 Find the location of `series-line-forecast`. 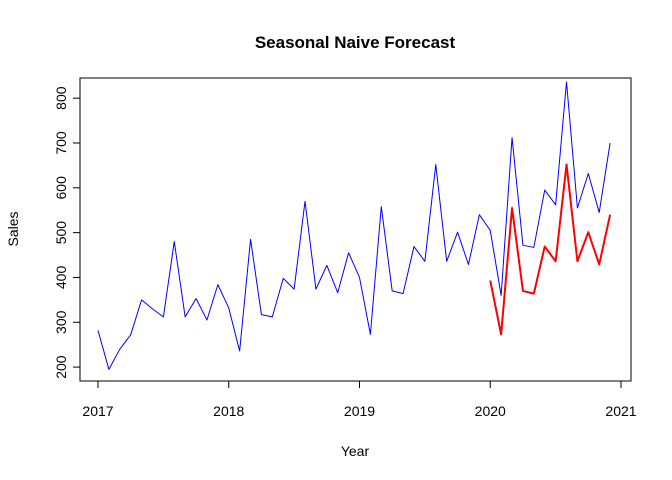

series-line-forecast is located at coordinates (550, 249).